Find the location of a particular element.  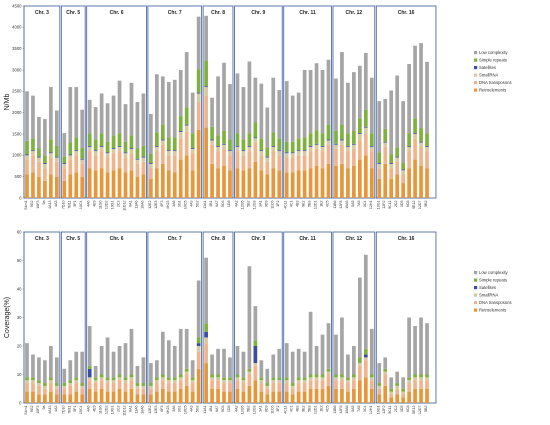

category-label: 10A6 is located at coordinates (347, 410).